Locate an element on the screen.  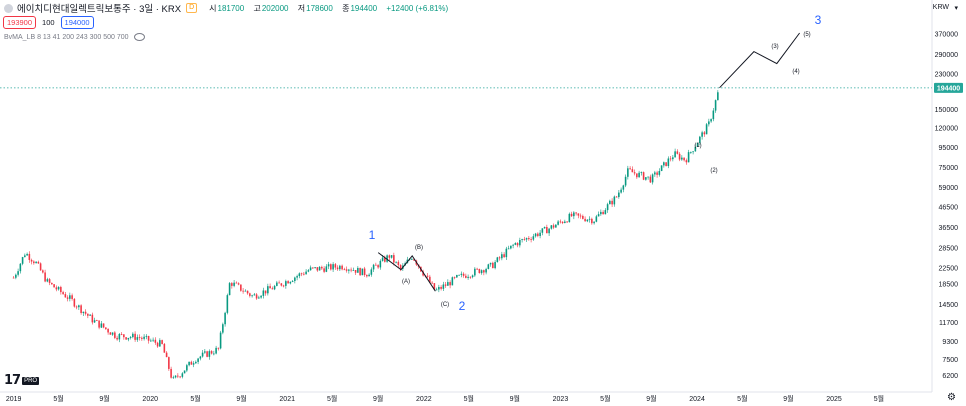
wave-label-1: 1 is located at coordinates (372, 235).